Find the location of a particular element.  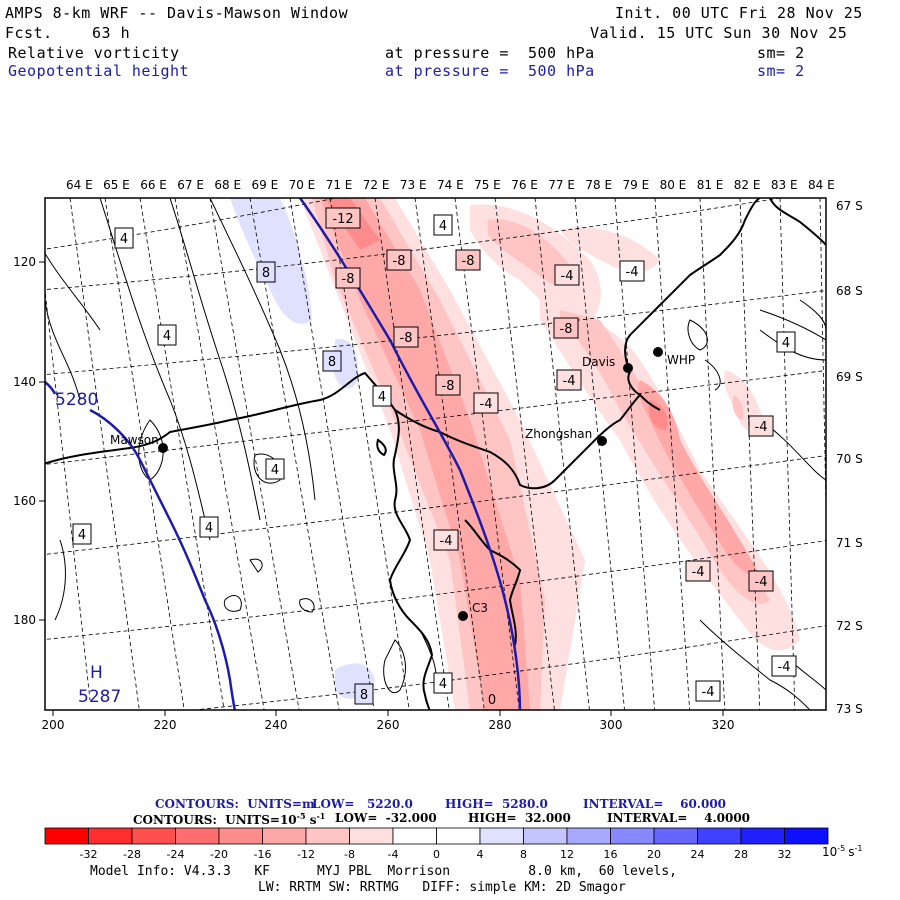

color-bar-label: -8 is located at coordinates (349, 854).